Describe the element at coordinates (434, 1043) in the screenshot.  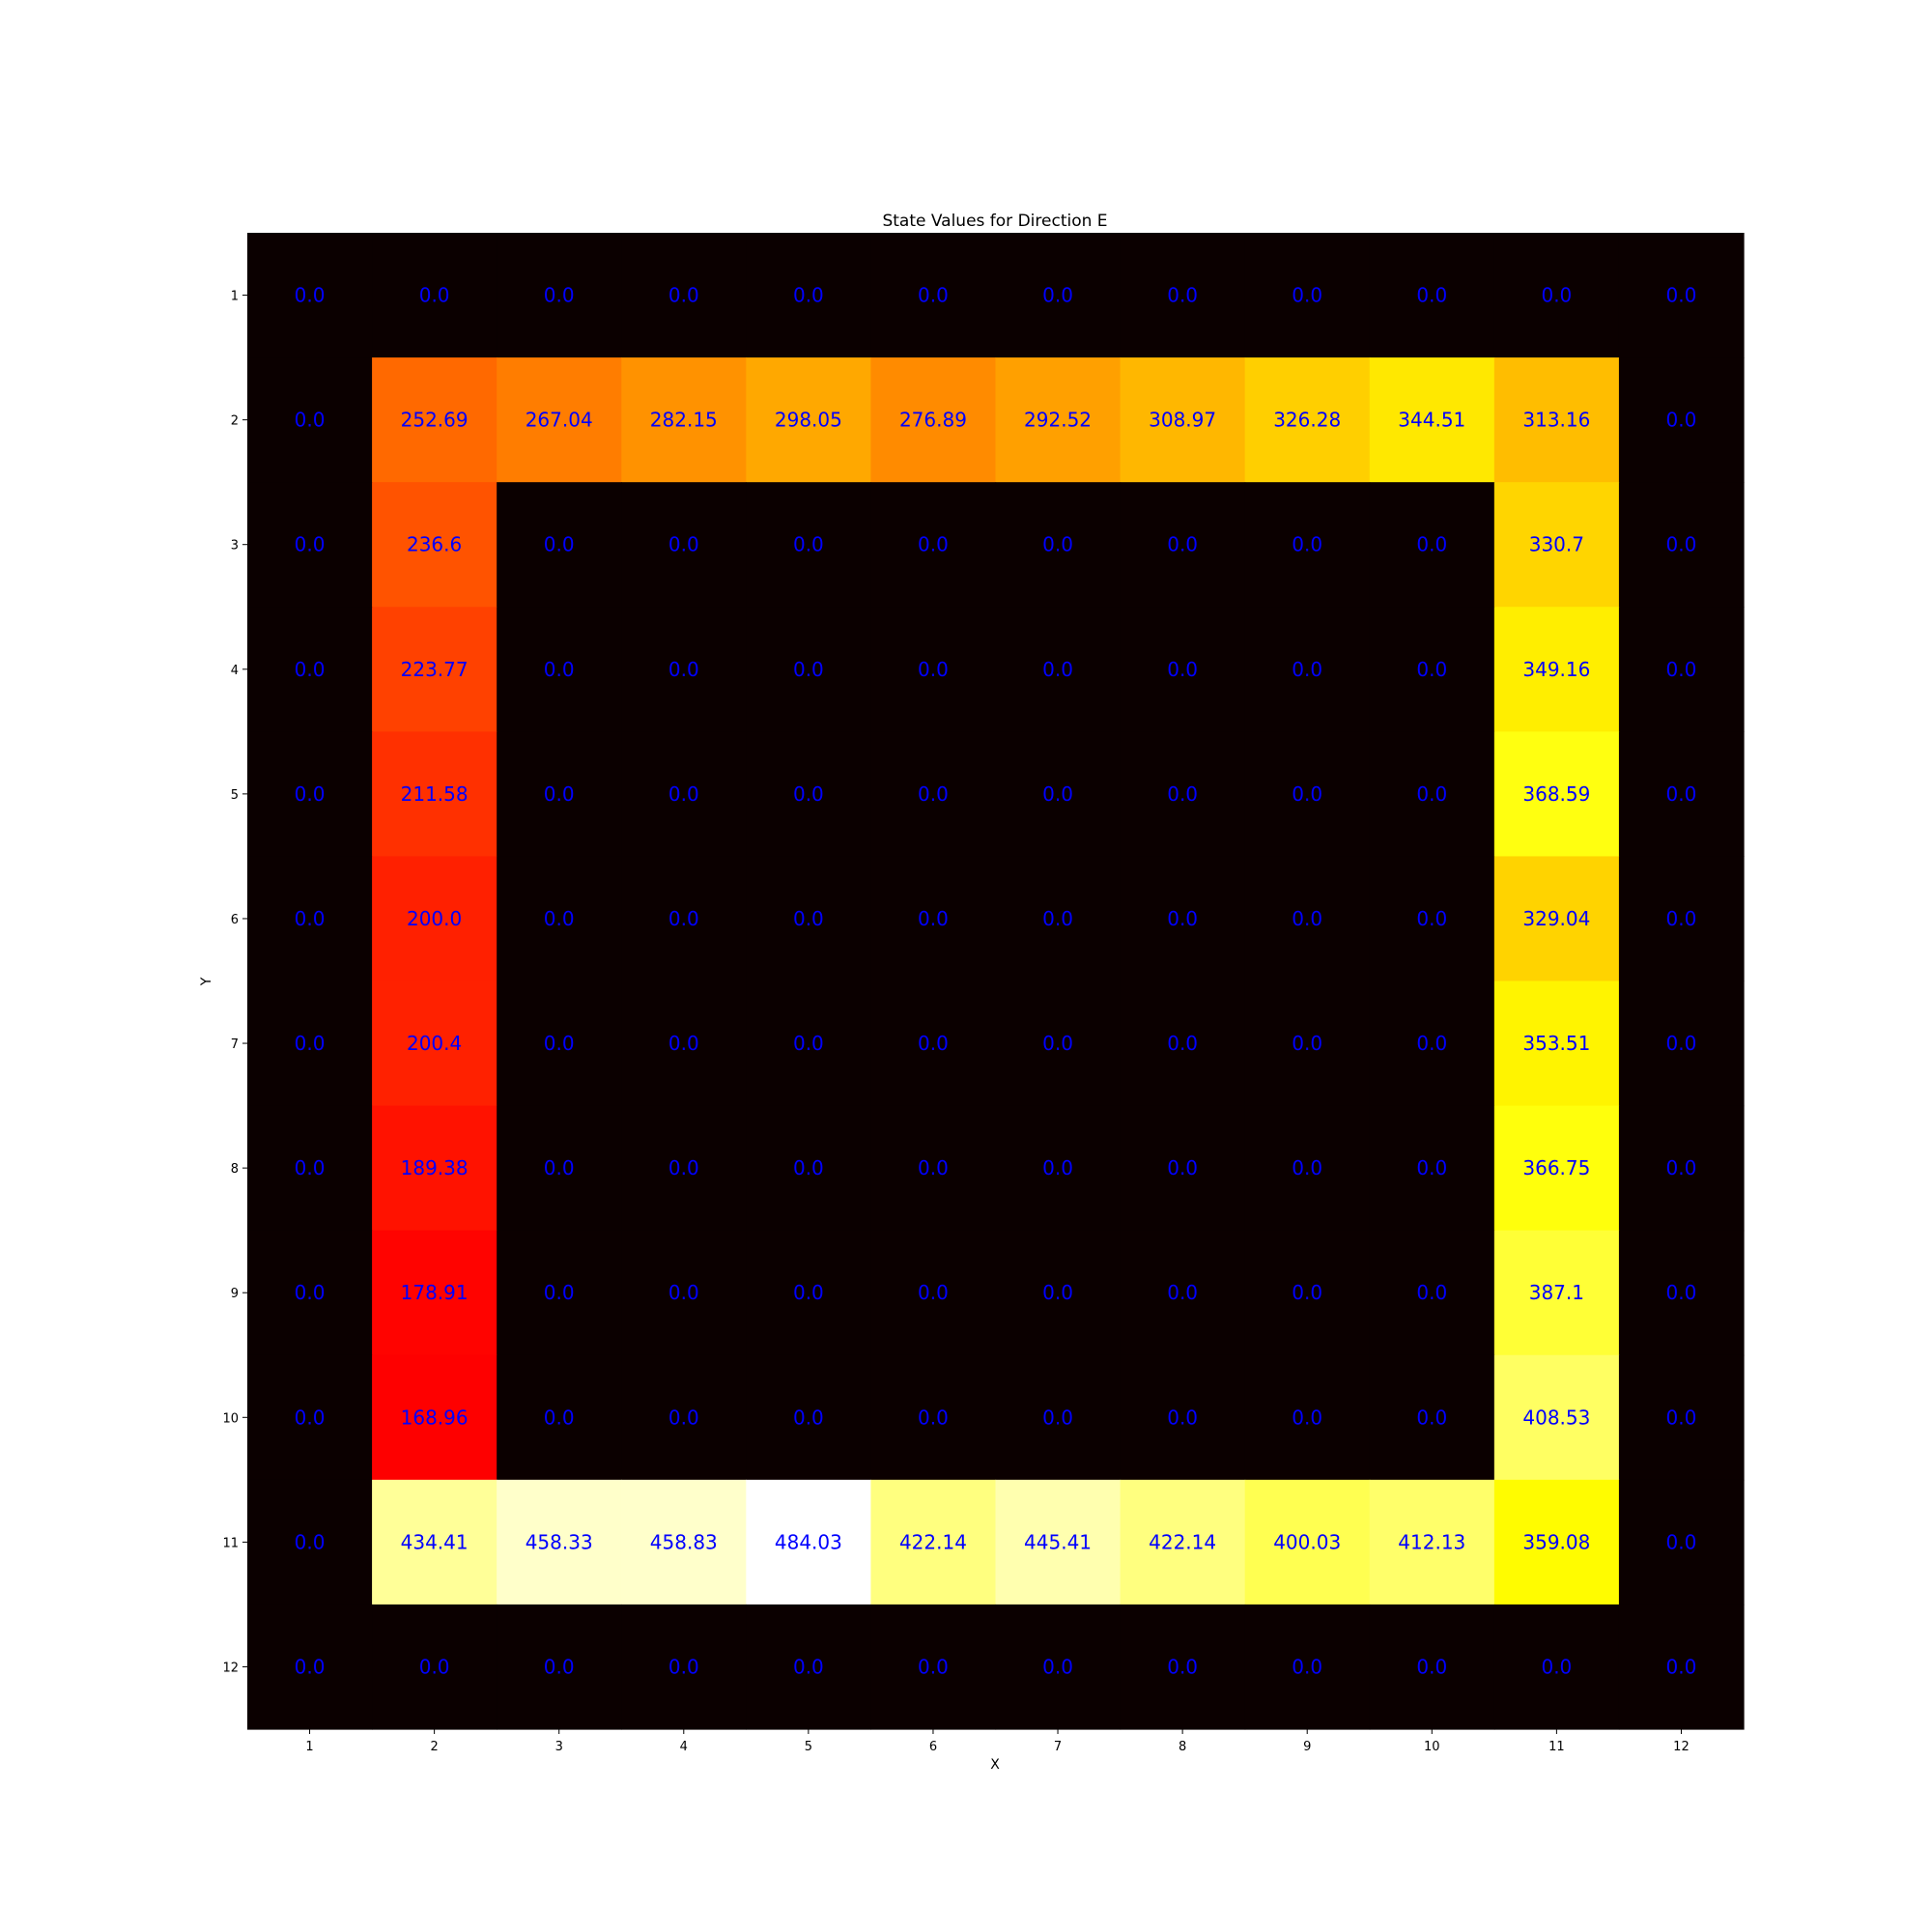
I see `heatmap-cell-r7-c2` at that location.